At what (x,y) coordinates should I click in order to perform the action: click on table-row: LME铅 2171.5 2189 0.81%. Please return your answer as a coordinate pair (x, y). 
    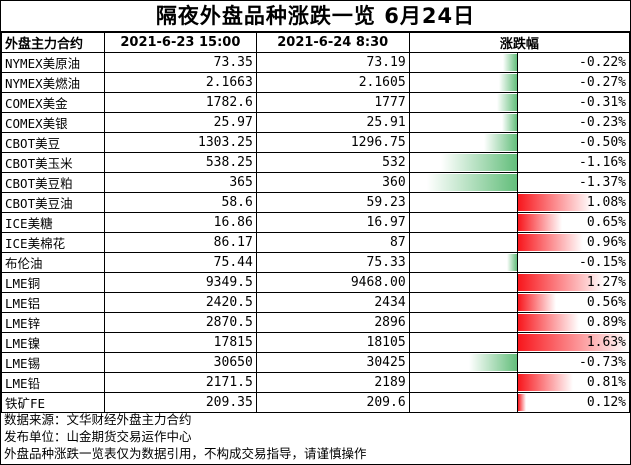
    Looking at the image, I should click on (315, 382).